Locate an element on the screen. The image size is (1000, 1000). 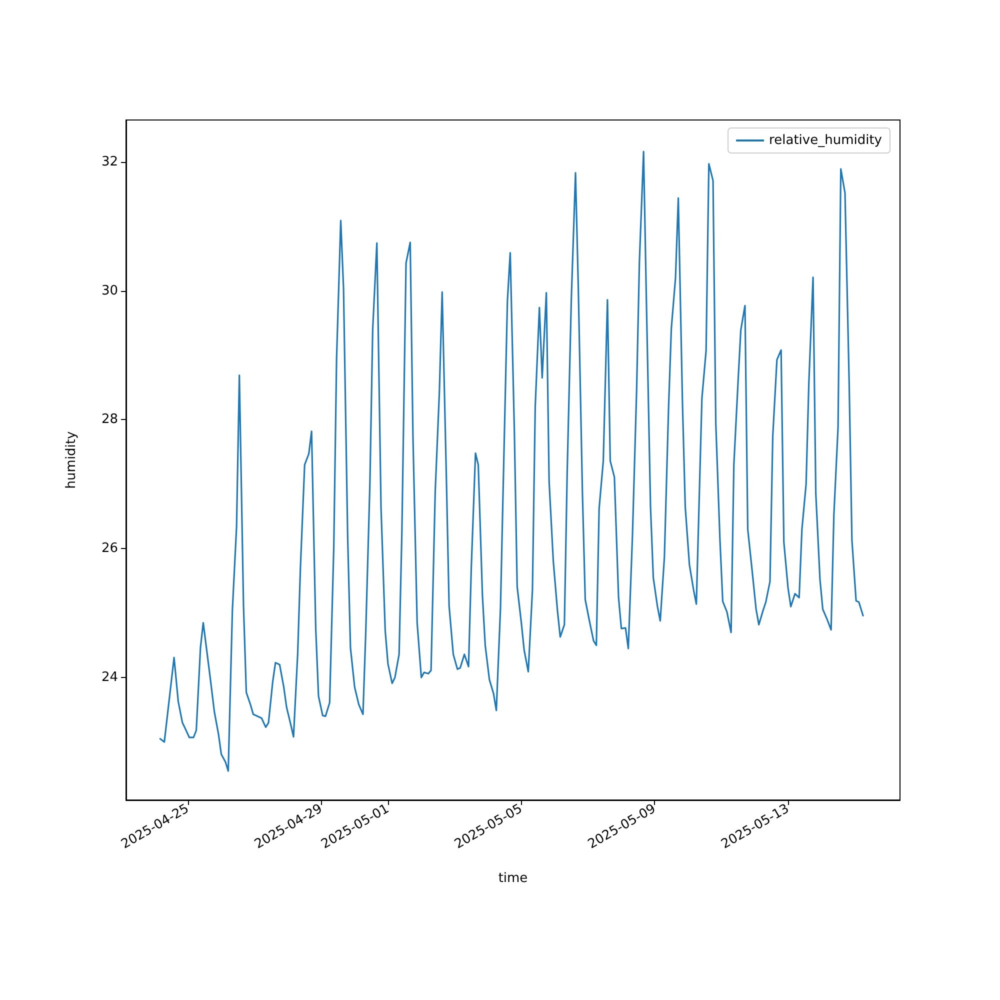
y-tick-label: 28 is located at coordinates (109, 420).